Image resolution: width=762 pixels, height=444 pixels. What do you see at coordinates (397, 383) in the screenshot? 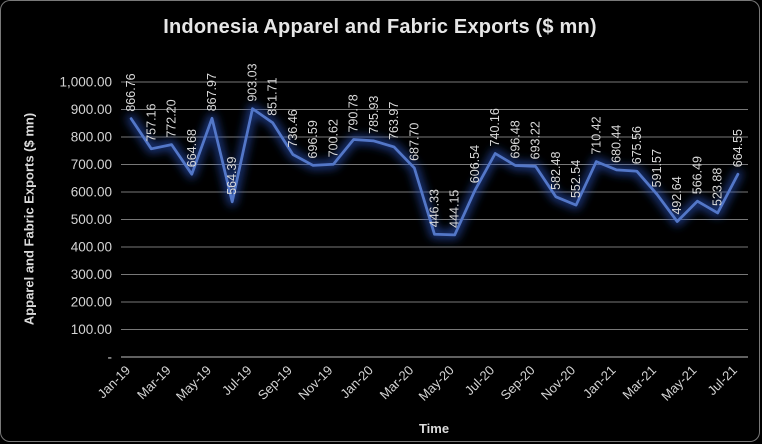
I see `x-tick-label: Mar-20` at bounding box center [397, 383].